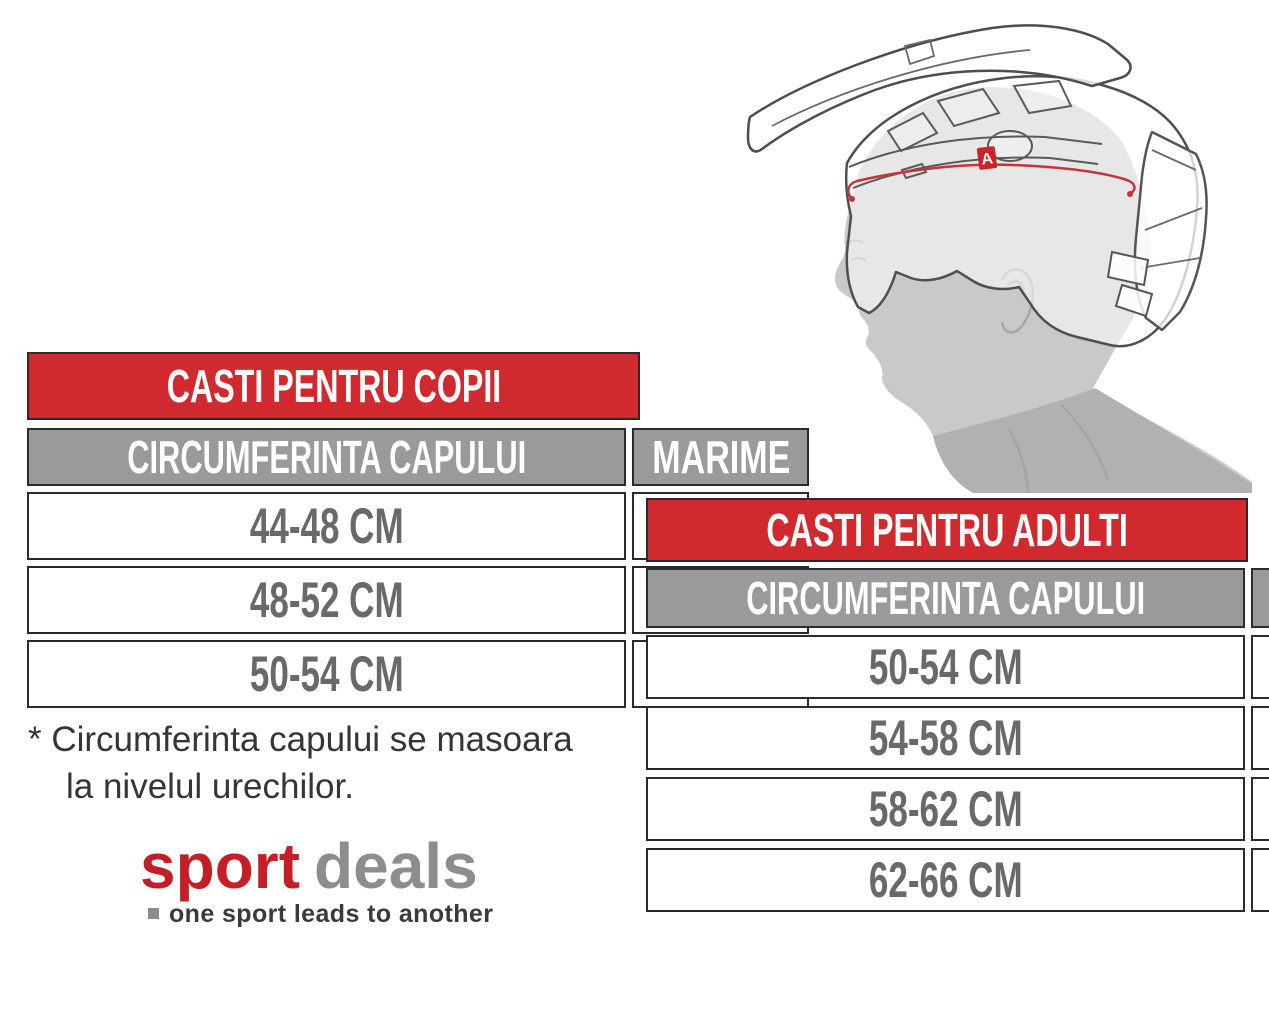  What do you see at coordinates (396, 866) in the screenshot?
I see `logo-word-deals: deals` at bounding box center [396, 866].